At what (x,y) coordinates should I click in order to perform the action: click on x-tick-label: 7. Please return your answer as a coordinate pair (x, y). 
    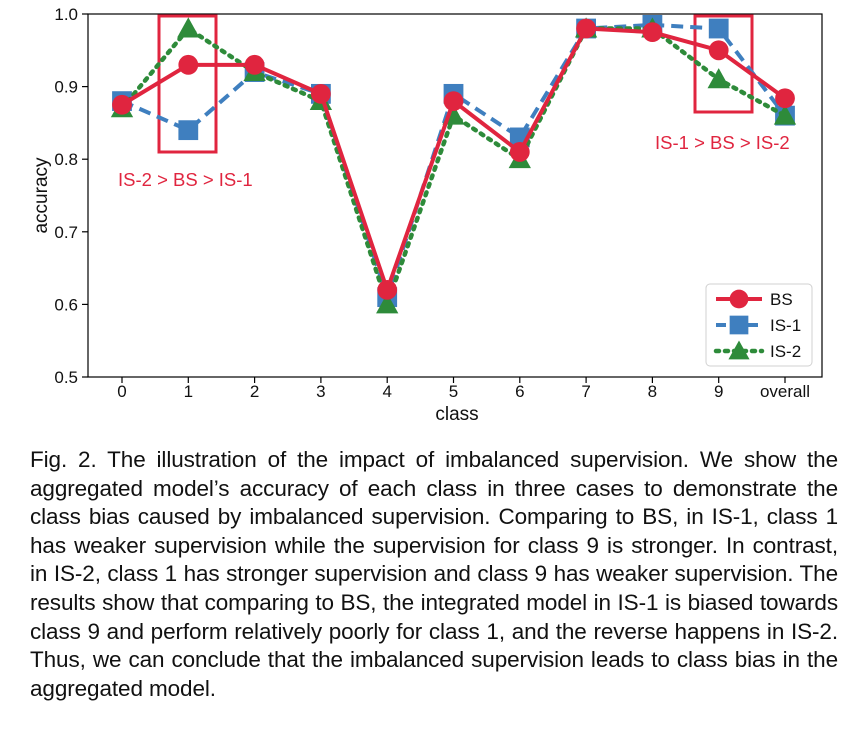
    Looking at the image, I should click on (585, 391).